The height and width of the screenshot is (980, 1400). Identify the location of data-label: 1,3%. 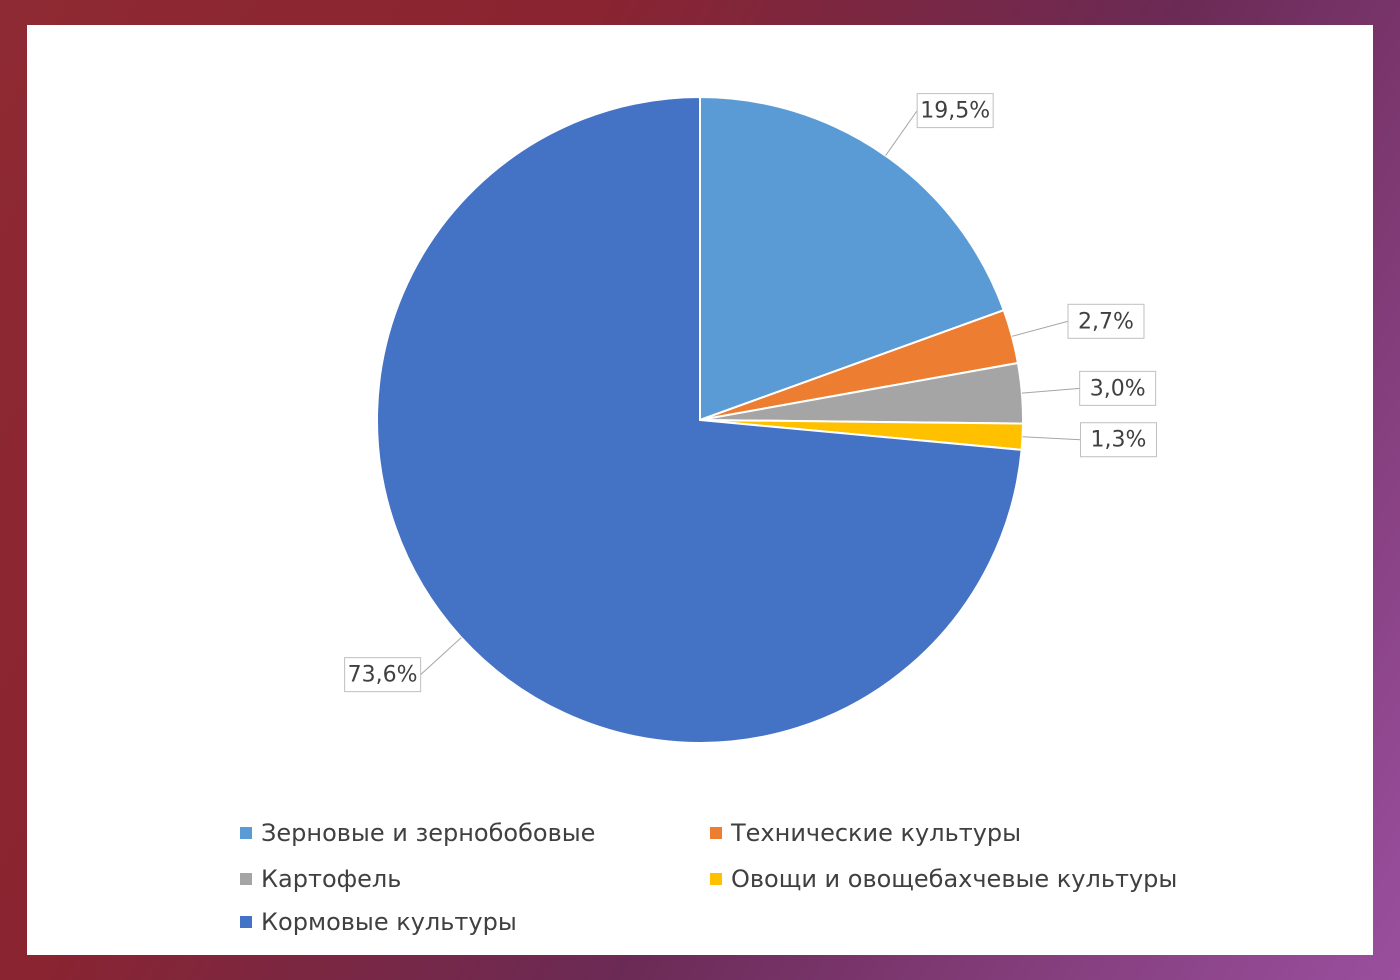
(1119, 440).